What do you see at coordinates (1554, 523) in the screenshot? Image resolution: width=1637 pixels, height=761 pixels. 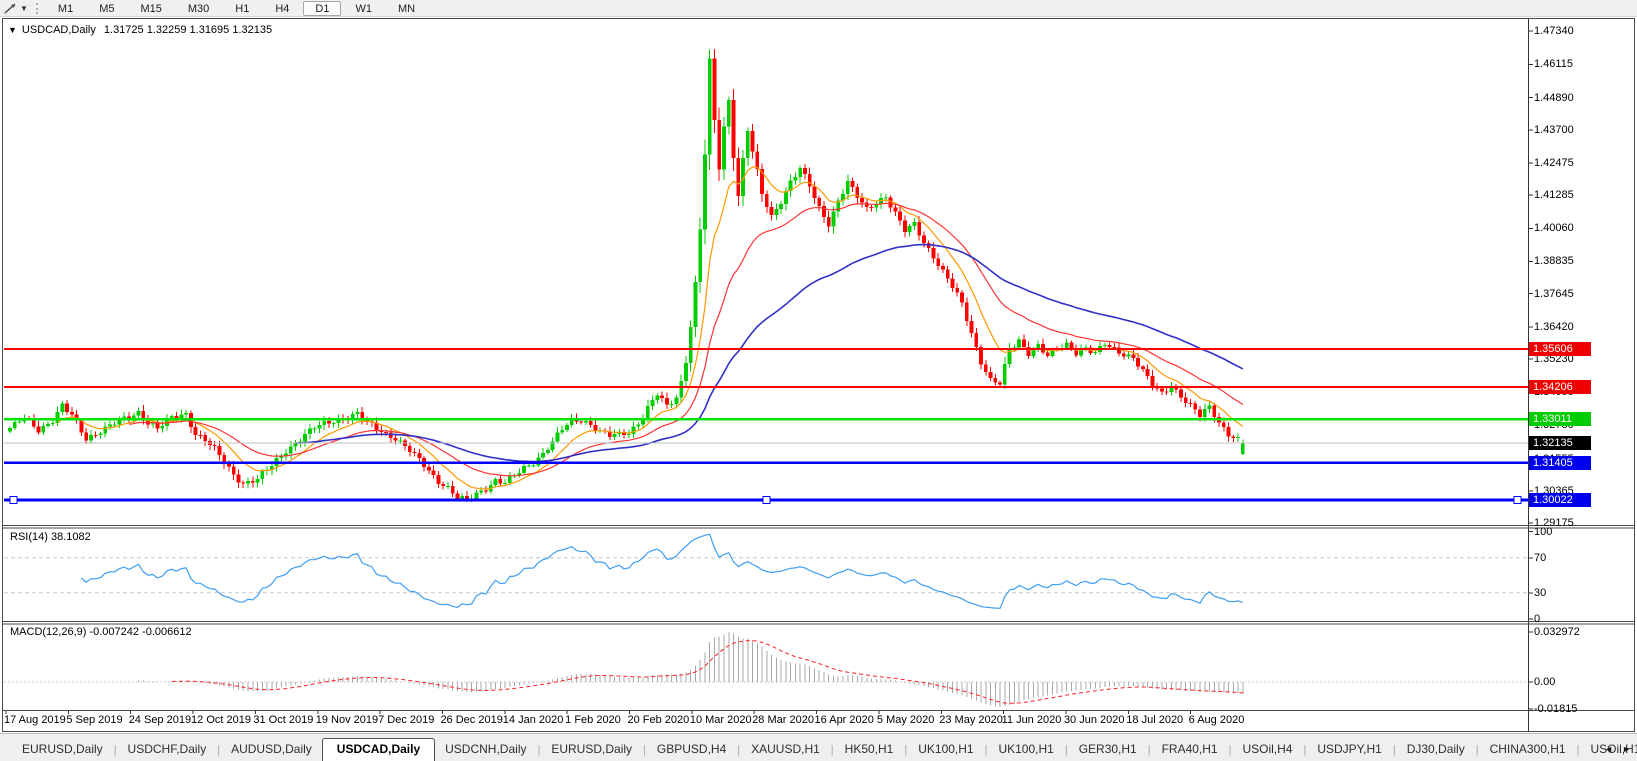 I see `price-axis-tick: 1.29175` at bounding box center [1554, 523].